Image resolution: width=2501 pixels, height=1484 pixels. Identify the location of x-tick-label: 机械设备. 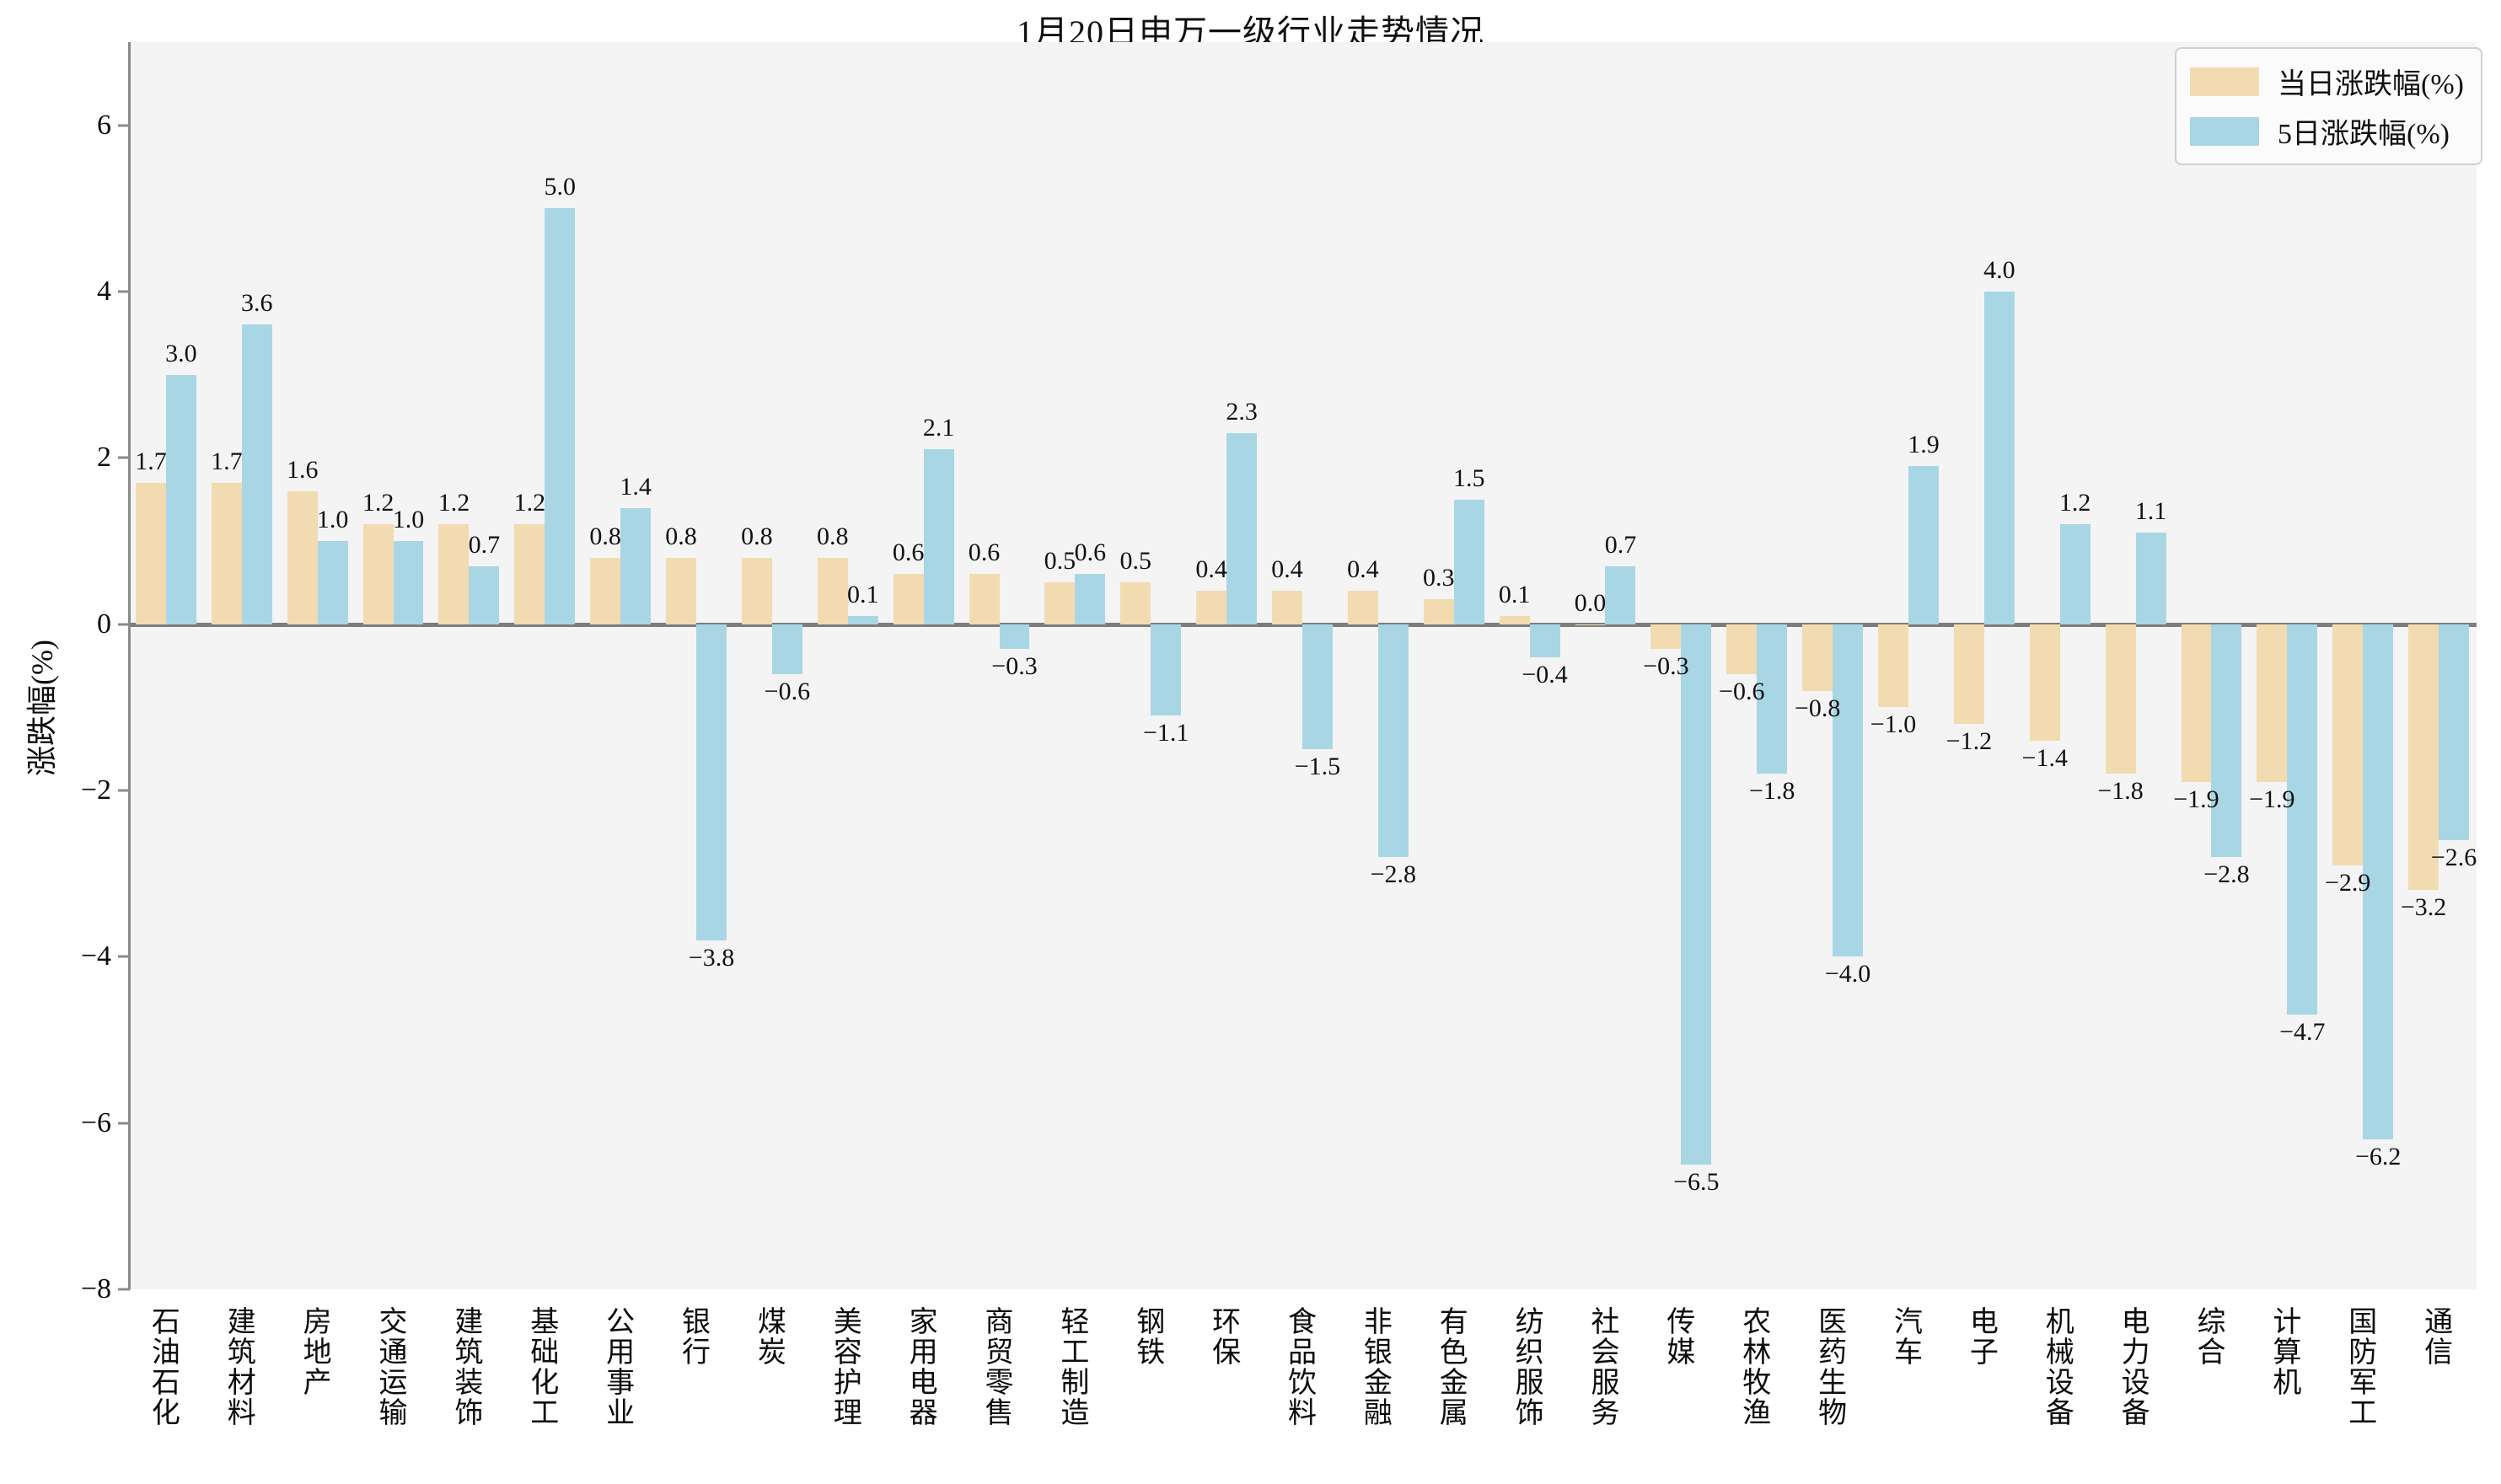
(2059, 1369).